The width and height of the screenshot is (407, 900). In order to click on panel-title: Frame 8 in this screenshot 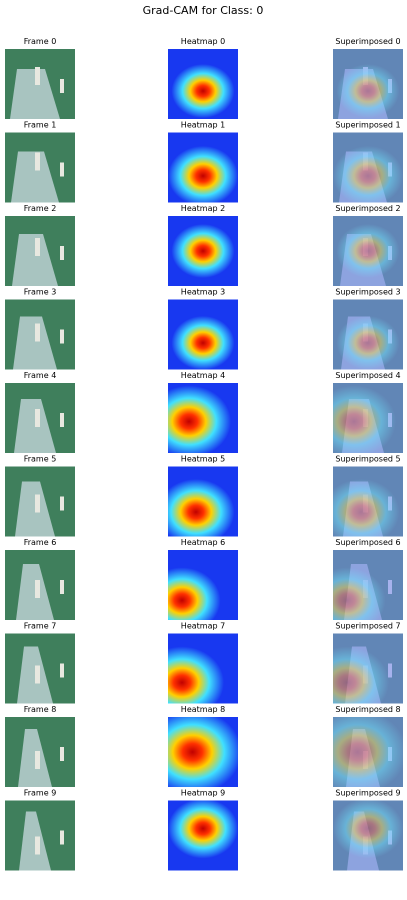, I will do `click(40, 709)`.